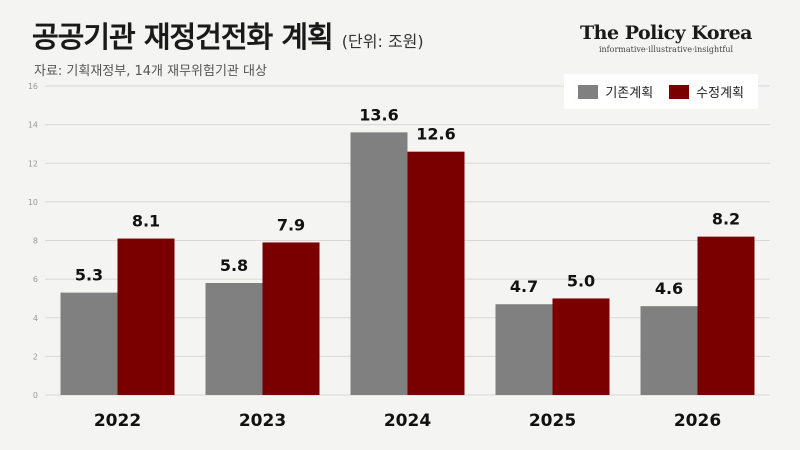 The height and width of the screenshot is (450, 800). I want to click on y-tick-label: 0, so click(35, 395).